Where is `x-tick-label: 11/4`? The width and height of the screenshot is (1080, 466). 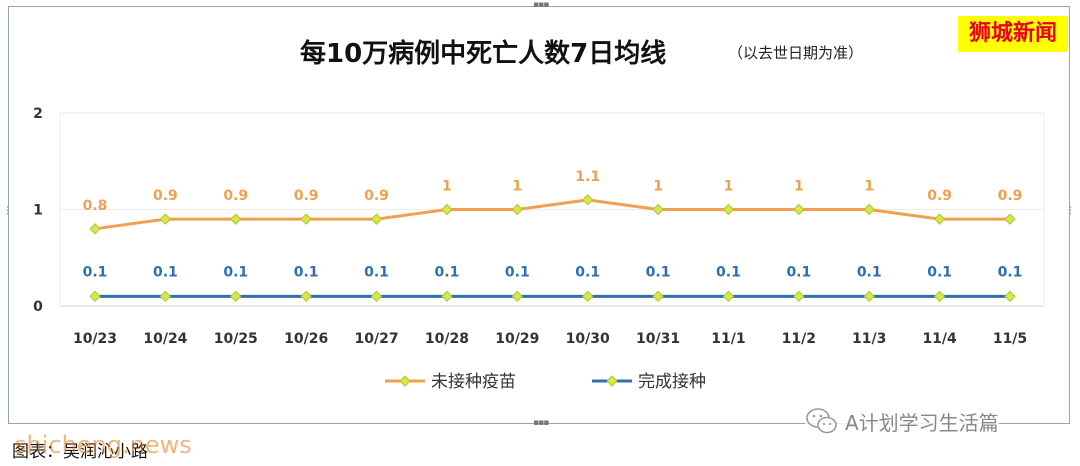 x-tick-label: 11/4 is located at coordinates (939, 339).